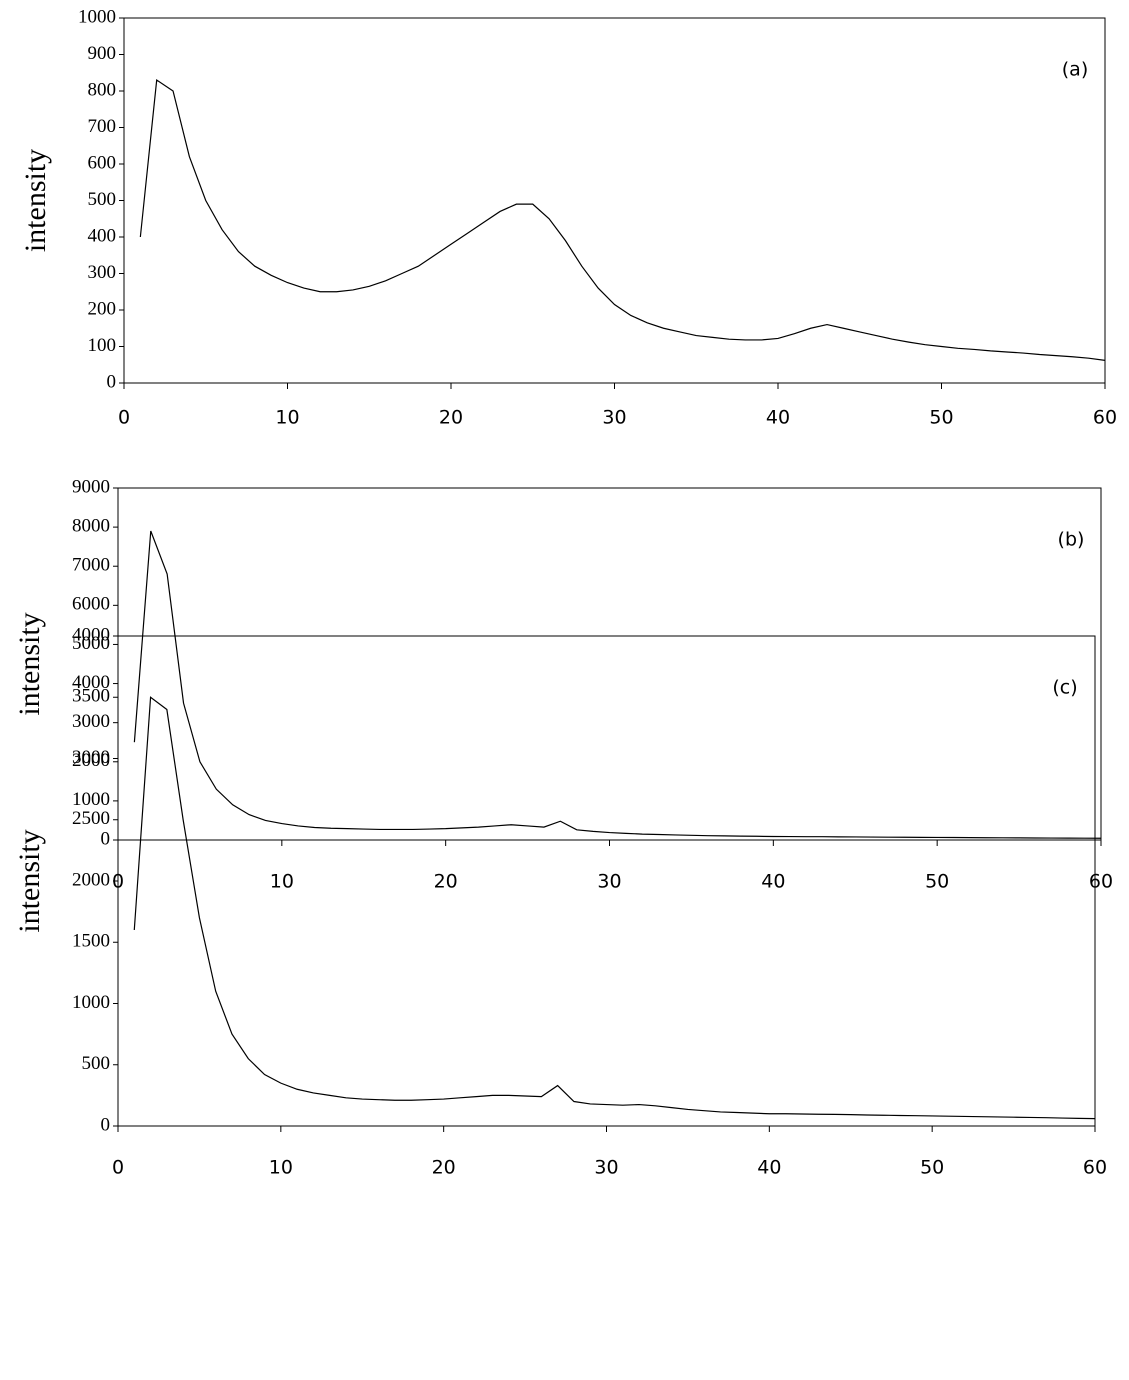 The width and height of the screenshot is (1129, 1380). Describe the element at coordinates (102, 235) in the screenshot. I see `y-tick-label: 400` at that location.